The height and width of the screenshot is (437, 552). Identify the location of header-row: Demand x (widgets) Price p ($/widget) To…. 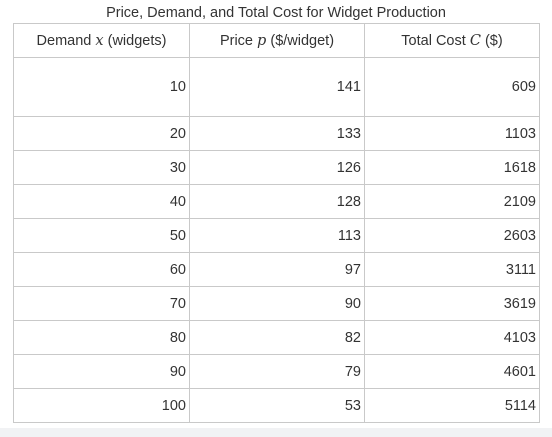
(276, 40).